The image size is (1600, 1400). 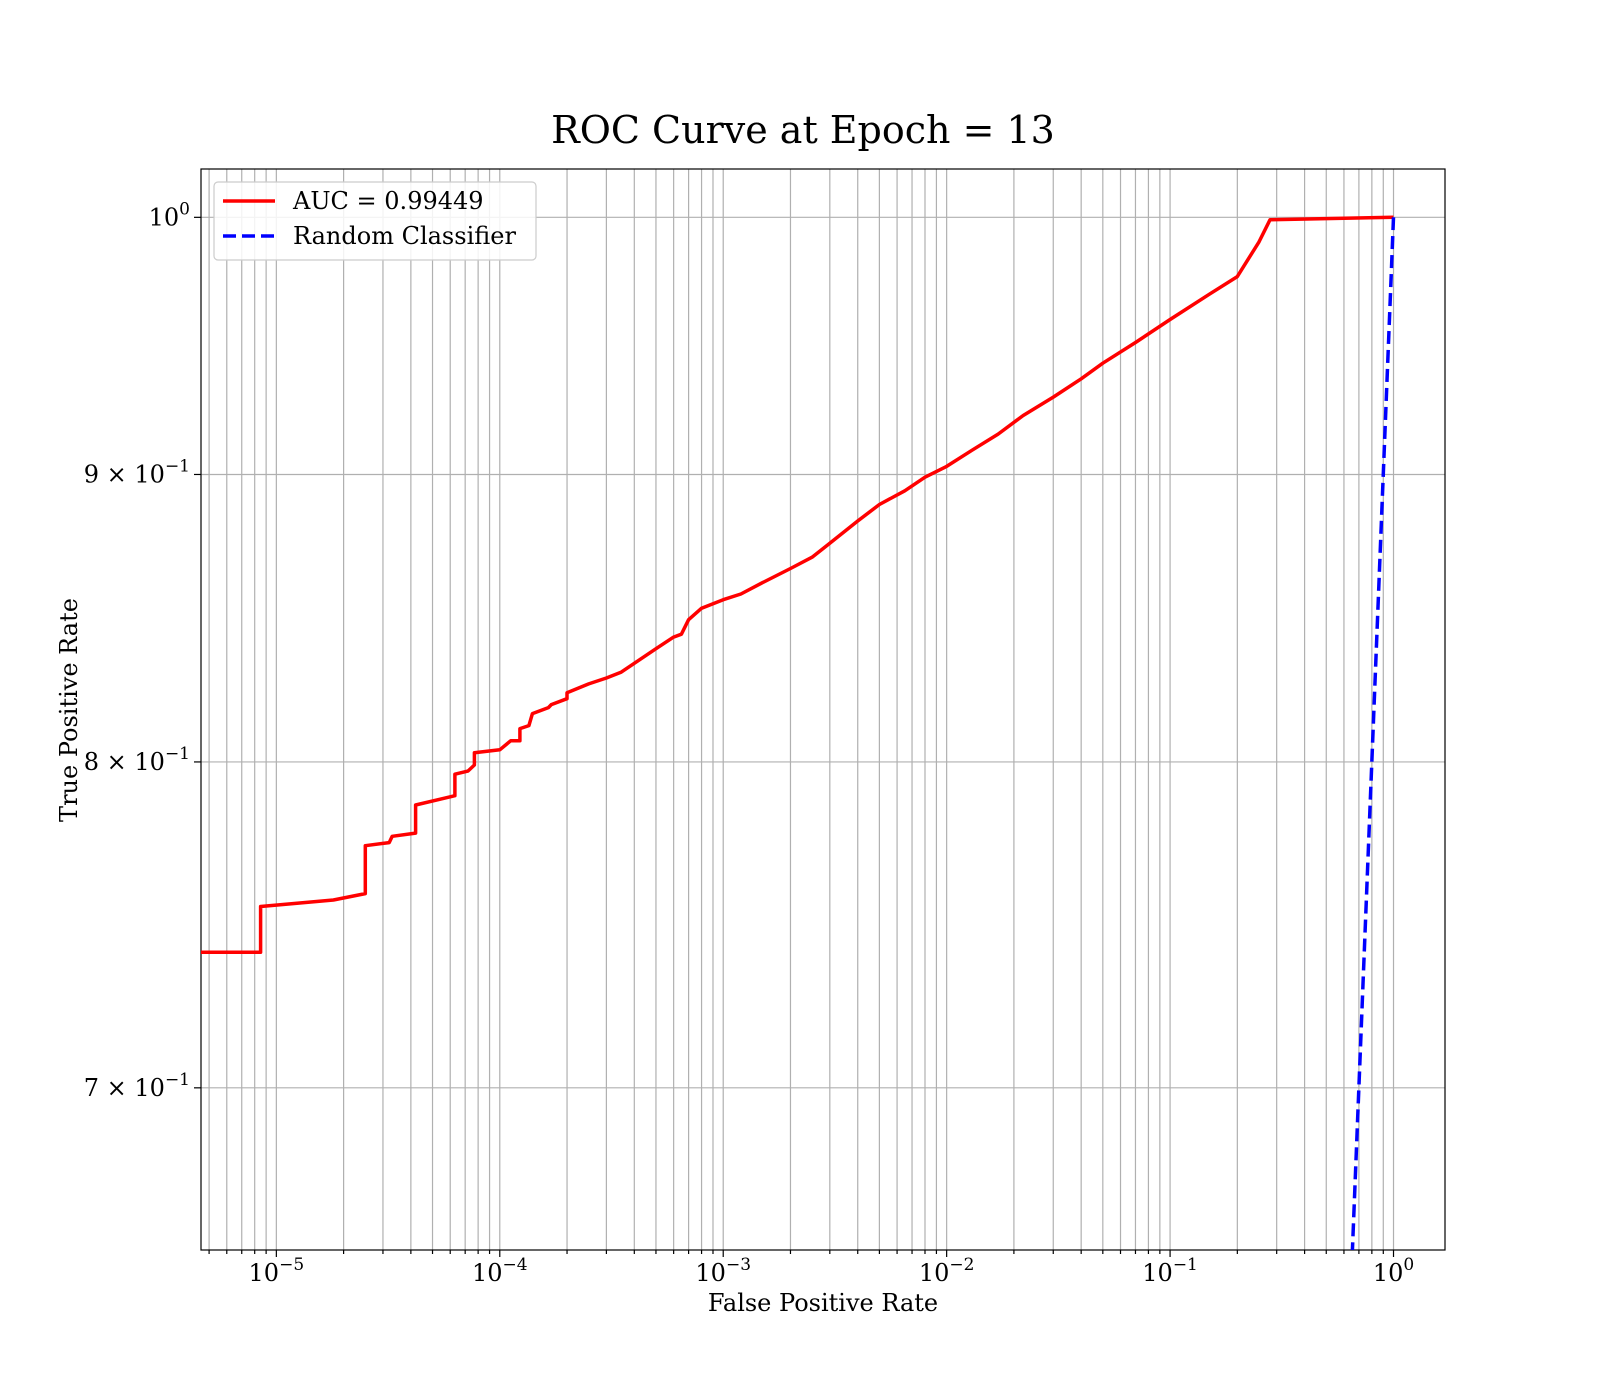 I want to click on legend-label-random: Random Classifier, so click(x=404, y=236).